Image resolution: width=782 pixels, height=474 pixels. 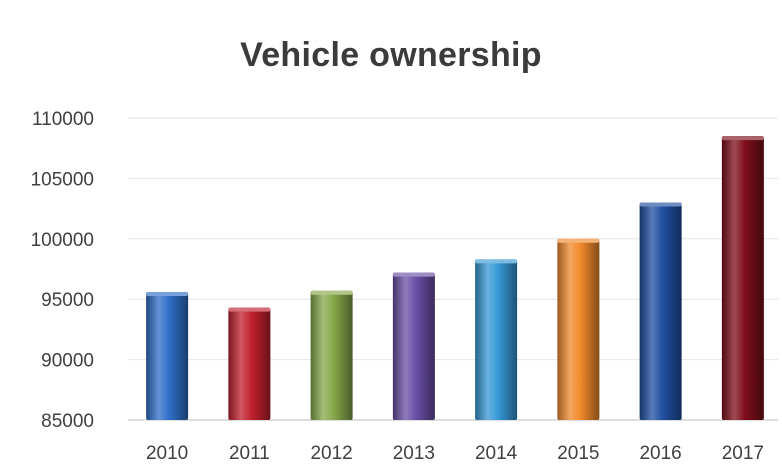 What do you see at coordinates (67, 300) in the screenshot?
I see `y-tick-label: 95000` at bounding box center [67, 300].